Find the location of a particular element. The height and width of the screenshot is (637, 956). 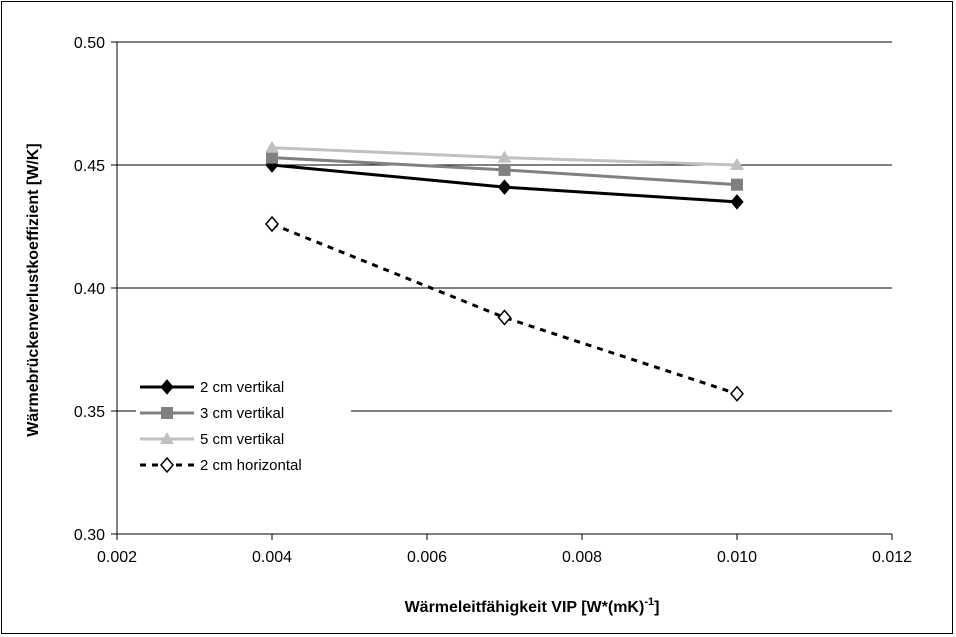

x-axis-title-suffix: ] is located at coordinates (656, 607).